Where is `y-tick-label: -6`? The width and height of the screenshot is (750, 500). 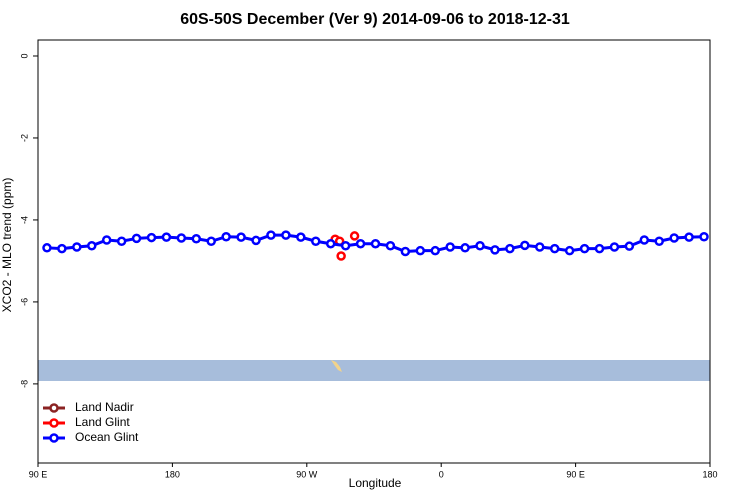
y-tick-label: -6 is located at coordinates (24, 302).